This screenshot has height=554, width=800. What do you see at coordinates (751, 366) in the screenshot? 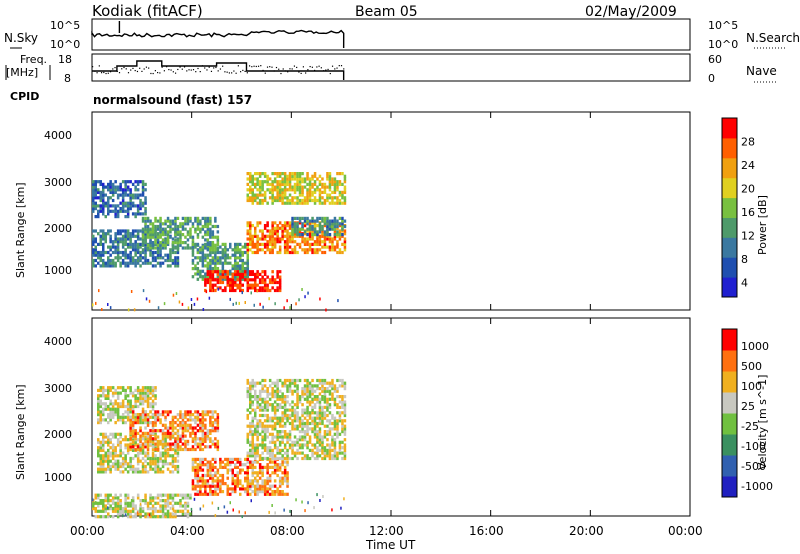
I see `velocity-colorbar-tick: 500` at bounding box center [751, 366].